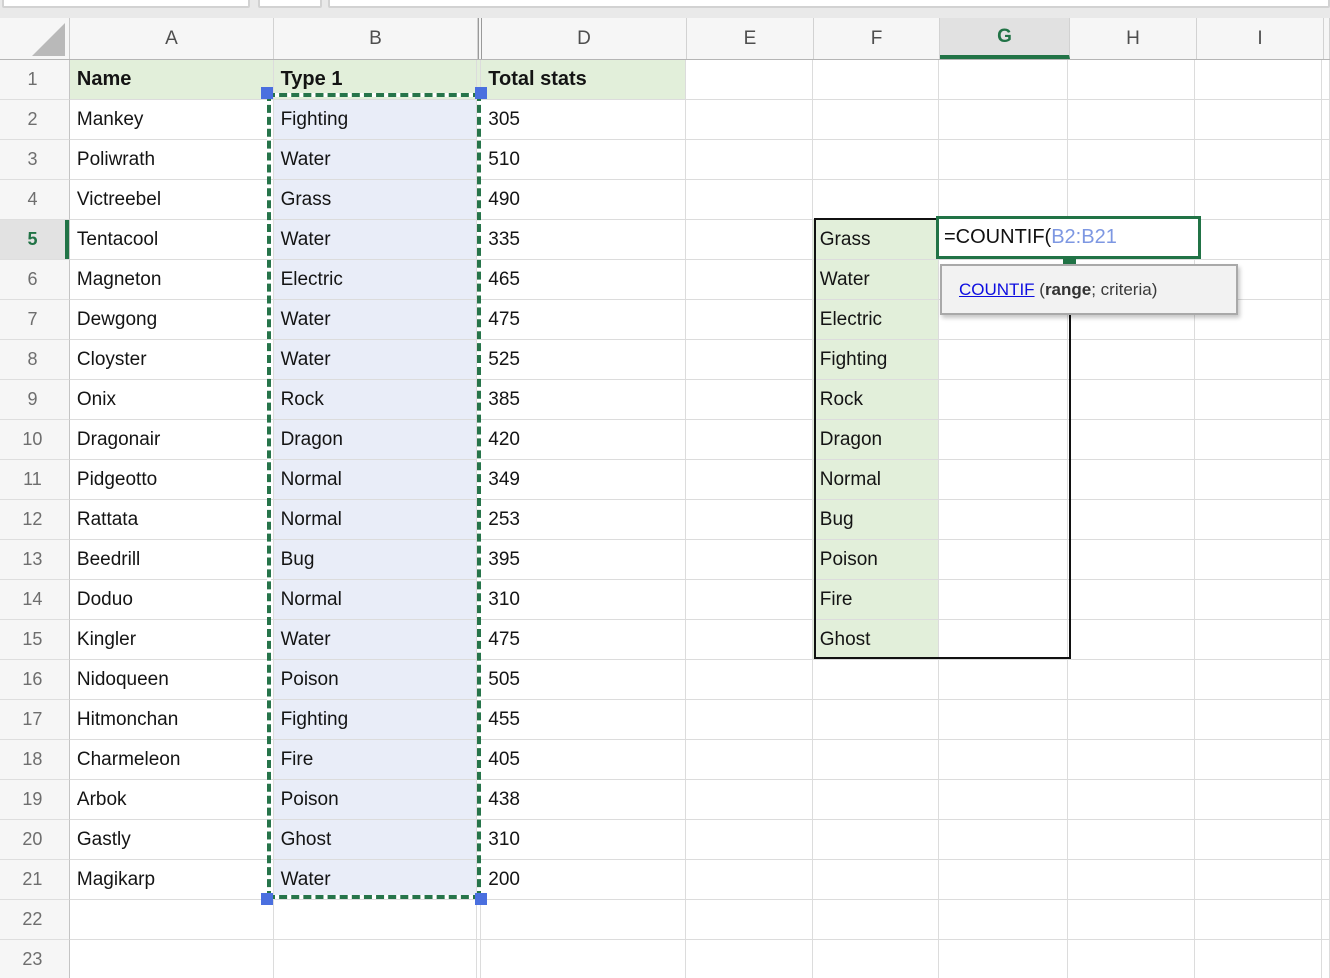  What do you see at coordinates (1132, 760) in the screenshot?
I see `cell-H18` at bounding box center [1132, 760].